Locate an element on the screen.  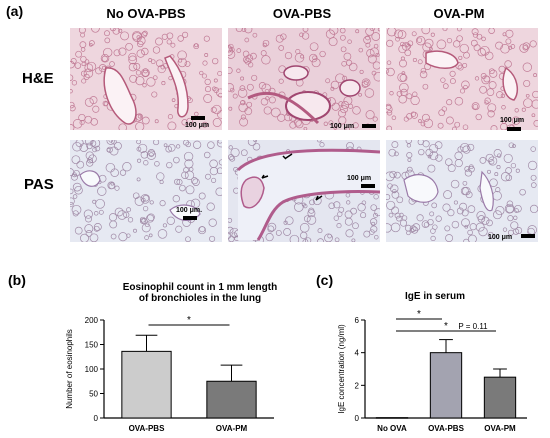
micrograph-pas-ova-pbs is located at coordinates (304, 191).